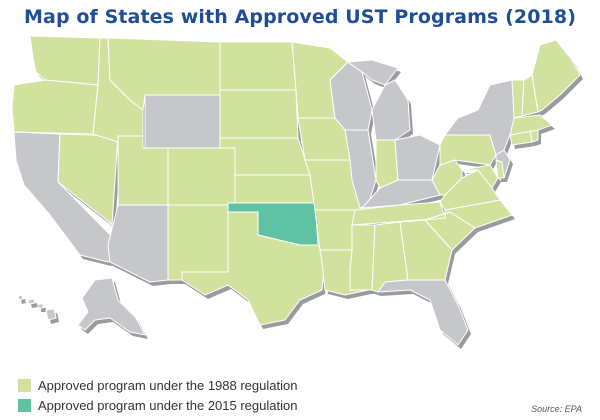 The height and width of the screenshot is (420, 600). What do you see at coordinates (275, 190) in the screenshot?
I see `state-KS` at bounding box center [275, 190].